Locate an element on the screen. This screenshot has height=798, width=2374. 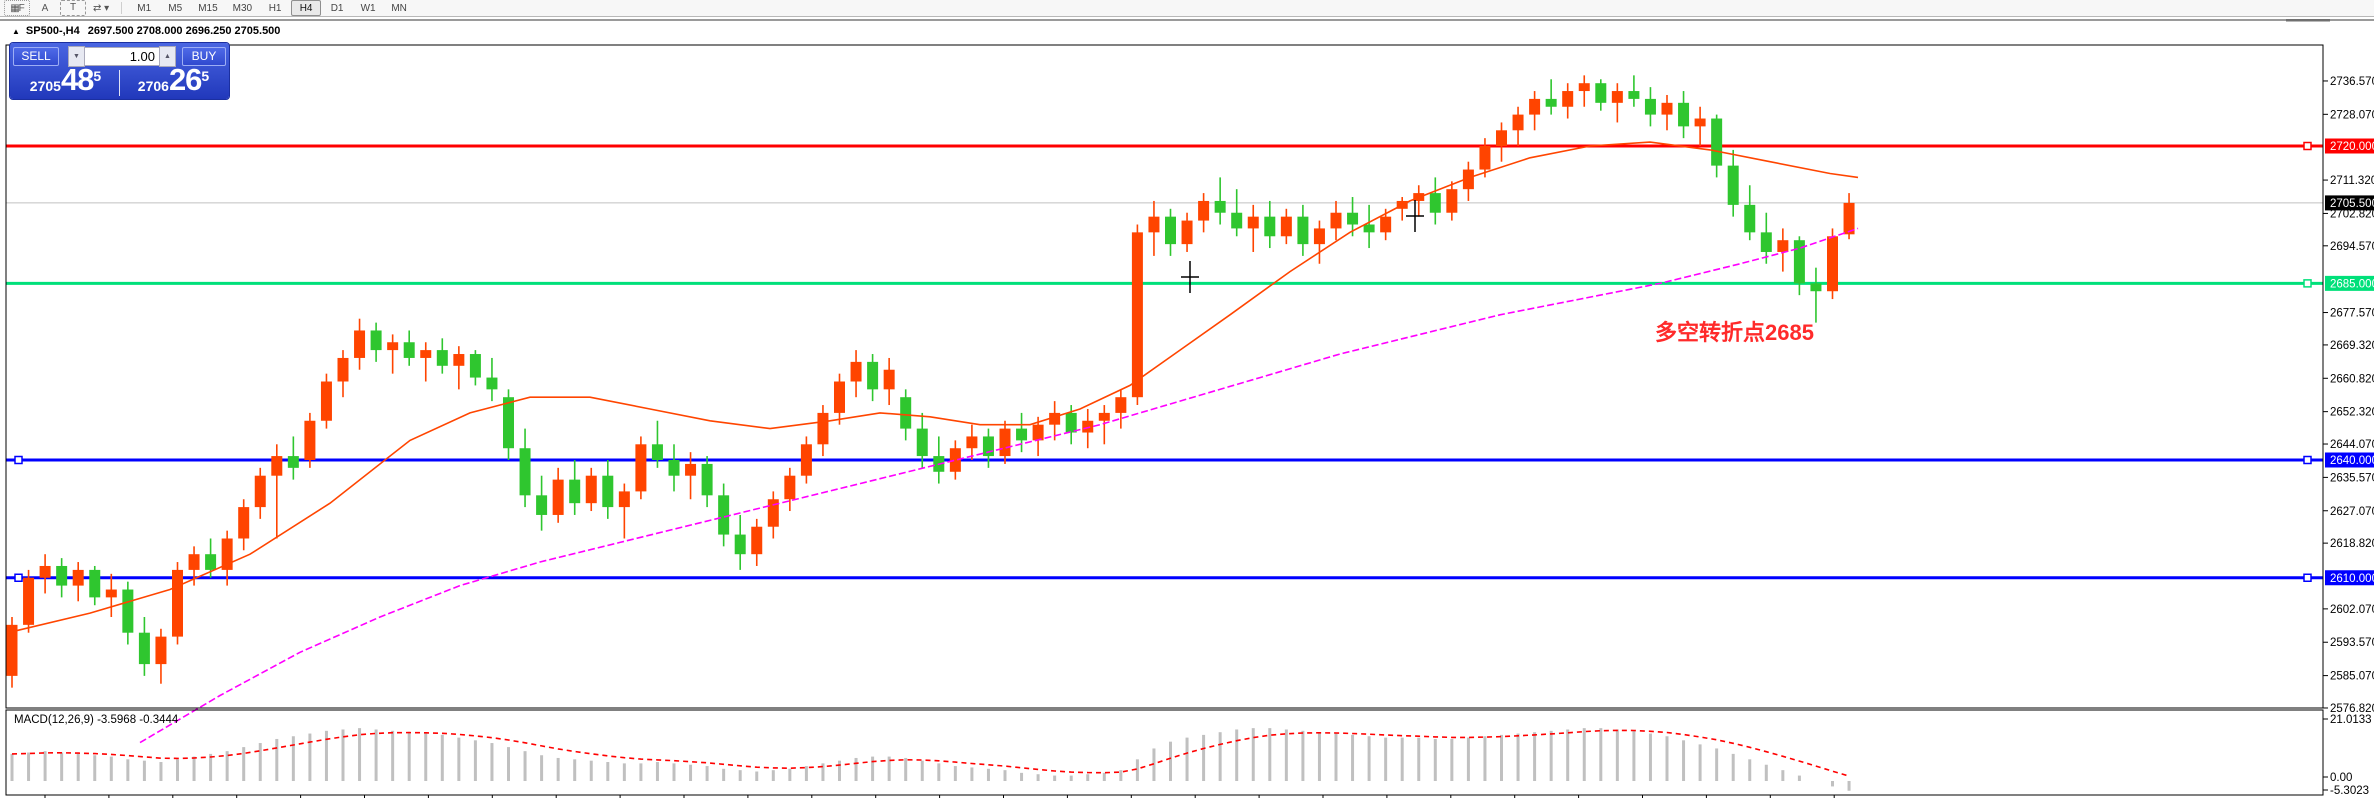
timeframe-button-w1: W1 is located at coordinates (368, 8).